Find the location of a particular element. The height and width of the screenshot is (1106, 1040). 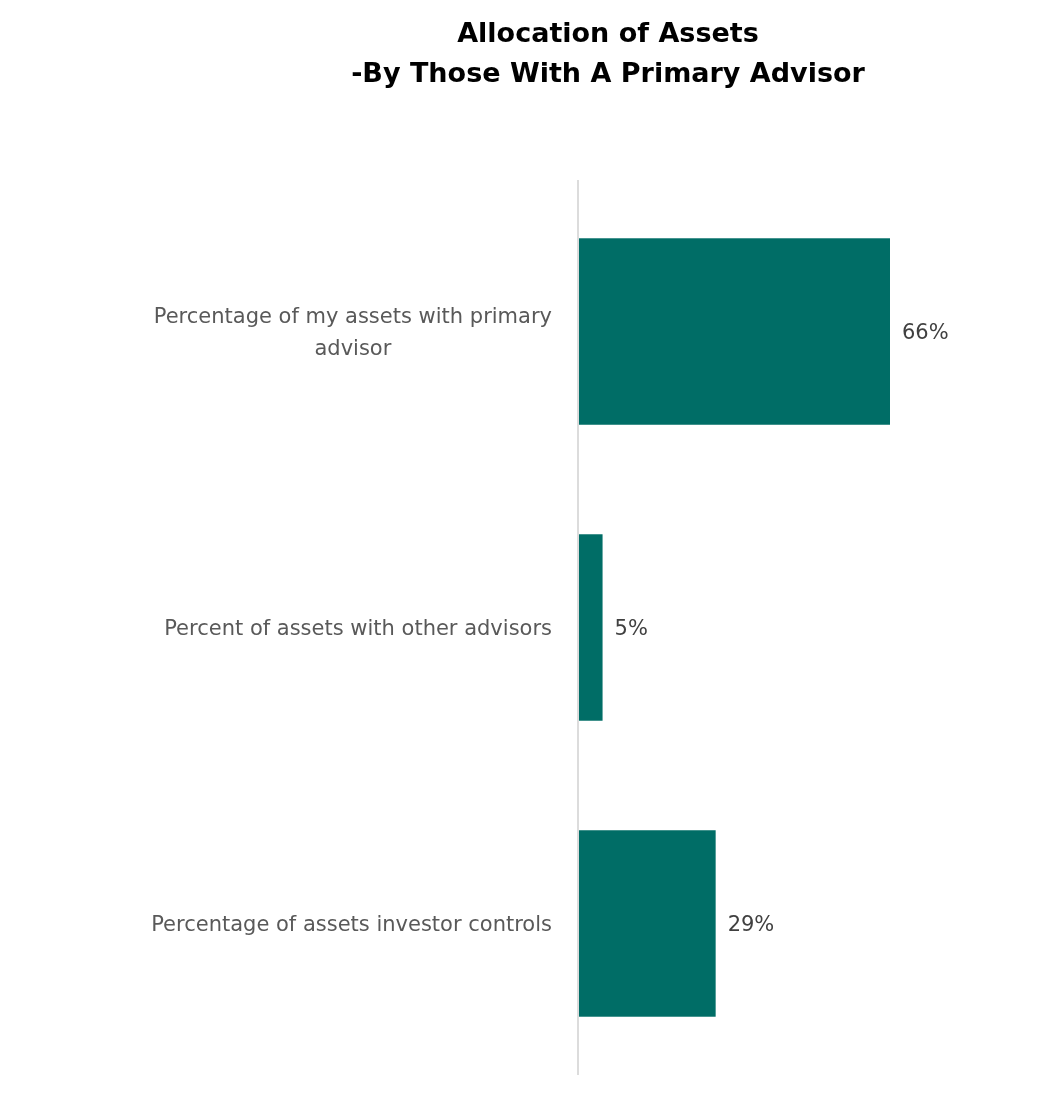

chart-subtitle: -By Those With A Primary Advisor is located at coordinates (608, 72).